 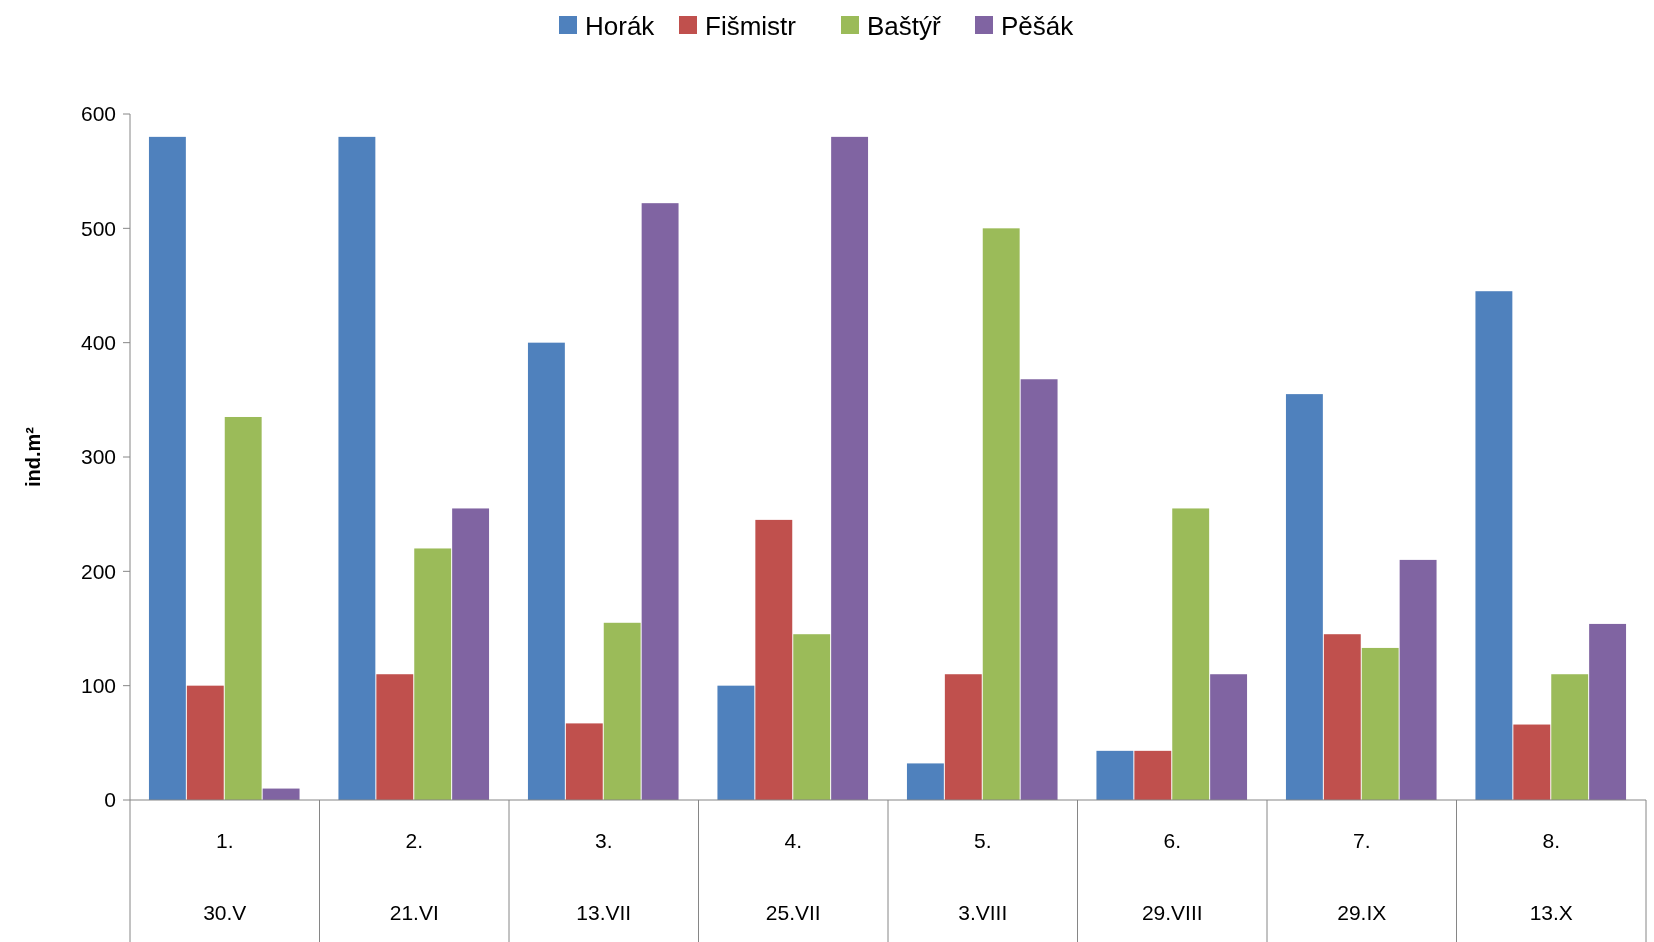 I want to click on legend-label: Baštýř, so click(x=905, y=26).